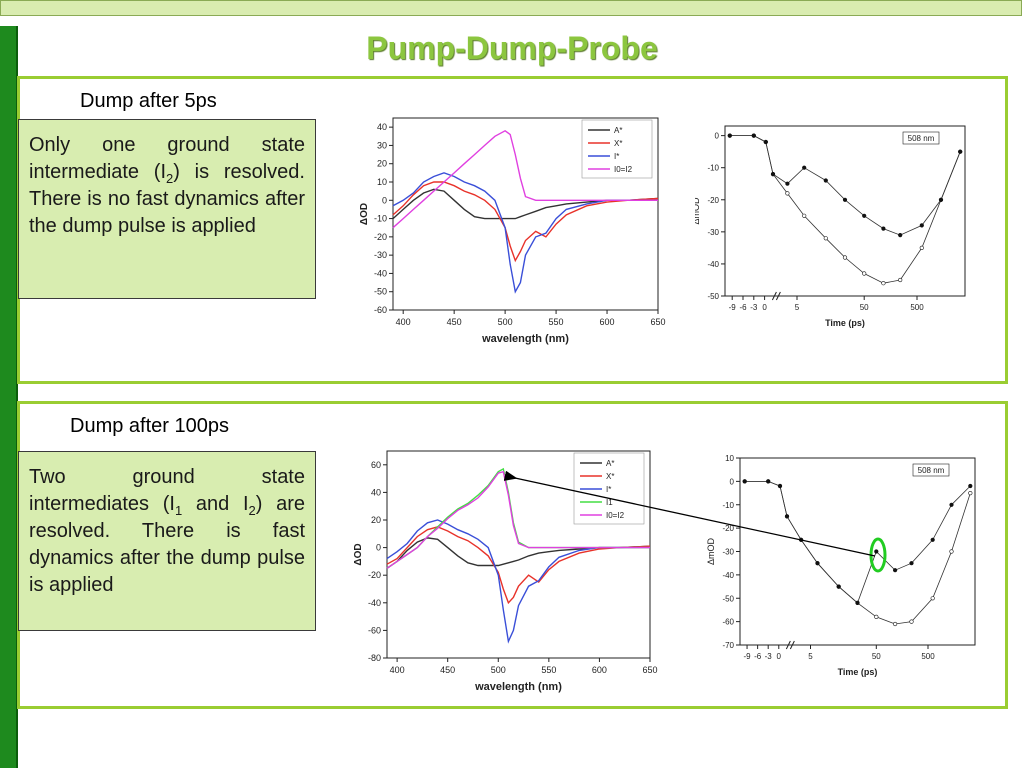 This screenshot has width=1024, height=768. I want to click on x-tick-label: 450, so click(447, 670).